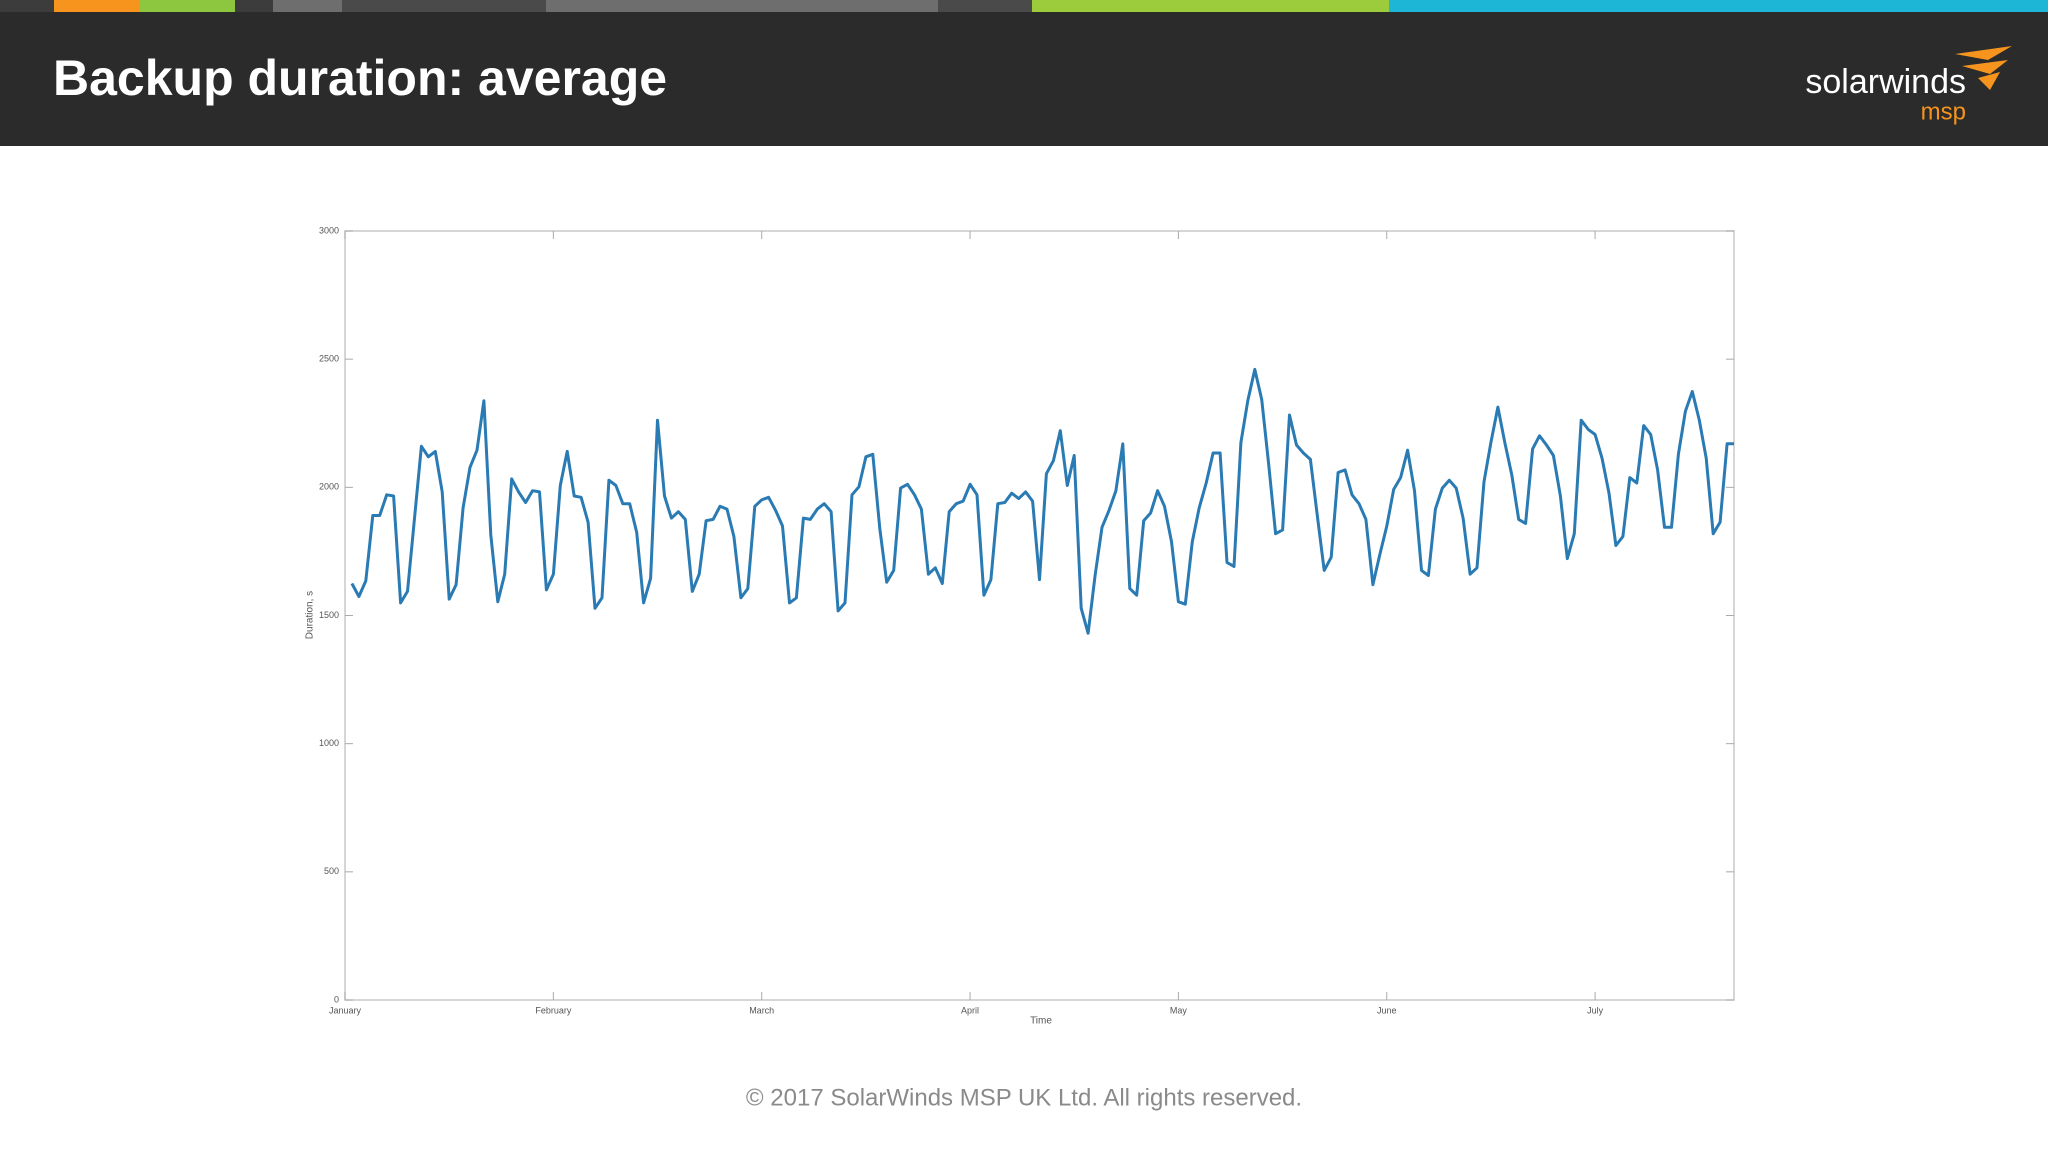  Describe the element at coordinates (329, 230) in the screenshot. I see `y-tick-label: 3000` at that location.